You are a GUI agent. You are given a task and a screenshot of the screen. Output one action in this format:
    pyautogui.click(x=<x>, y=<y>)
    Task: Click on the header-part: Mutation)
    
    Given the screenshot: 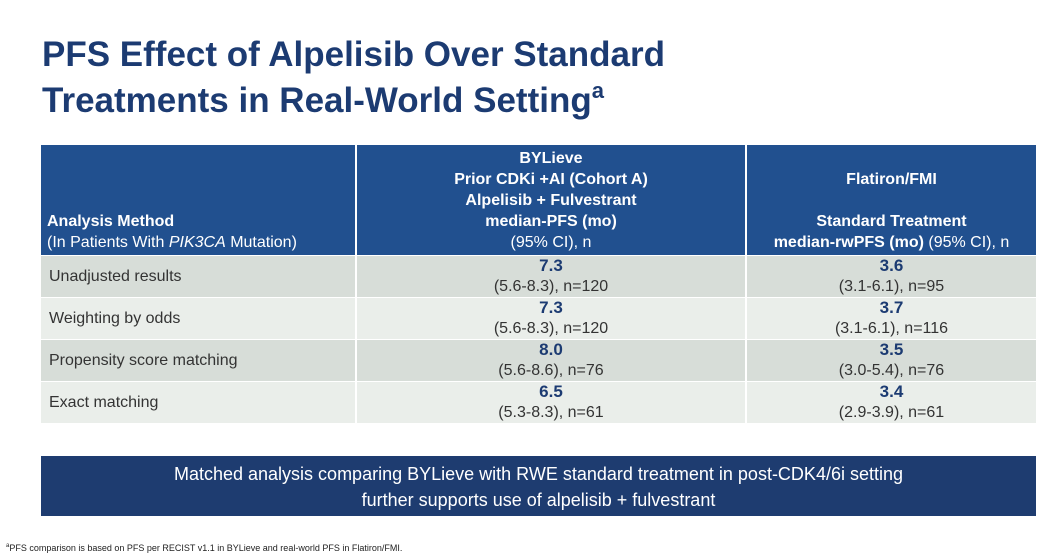 What is the action you would take?
    pyautogui.click(x=261, y=242)
    